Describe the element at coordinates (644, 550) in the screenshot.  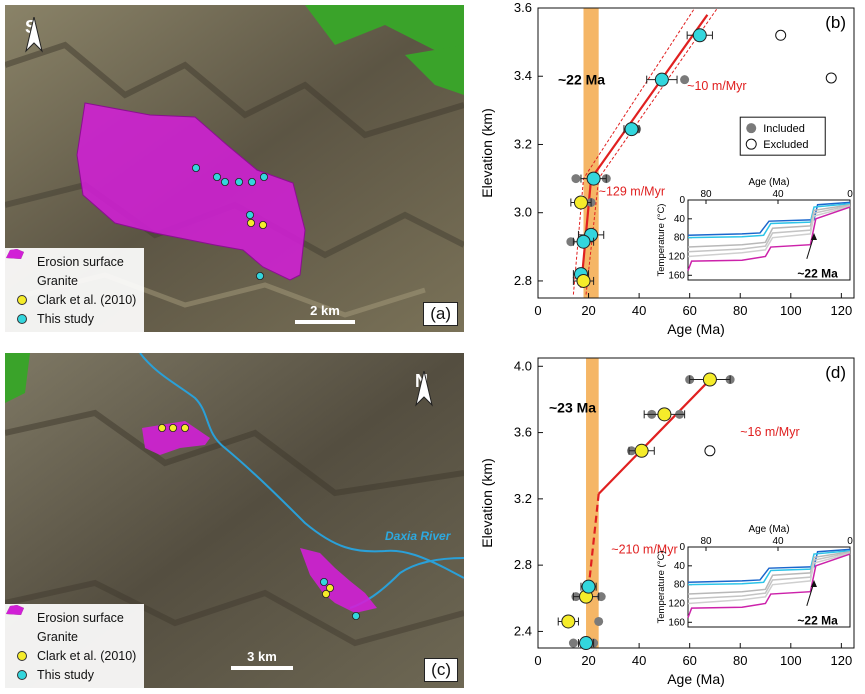
I see `rate-label: ~210 m/Myr` at that location.